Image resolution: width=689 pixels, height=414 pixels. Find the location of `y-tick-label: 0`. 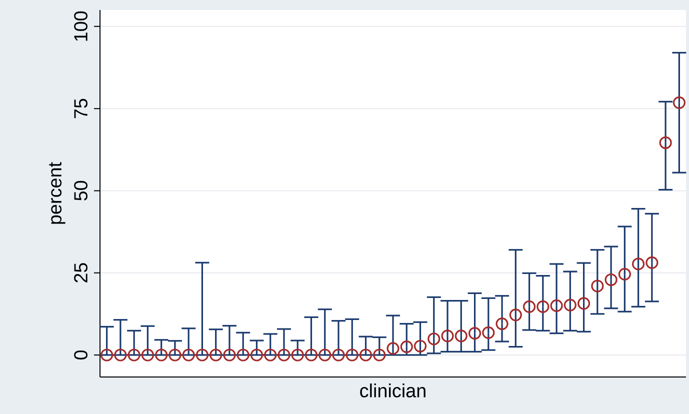

y-tick-label: 0 is located at coordinates (81, 355).